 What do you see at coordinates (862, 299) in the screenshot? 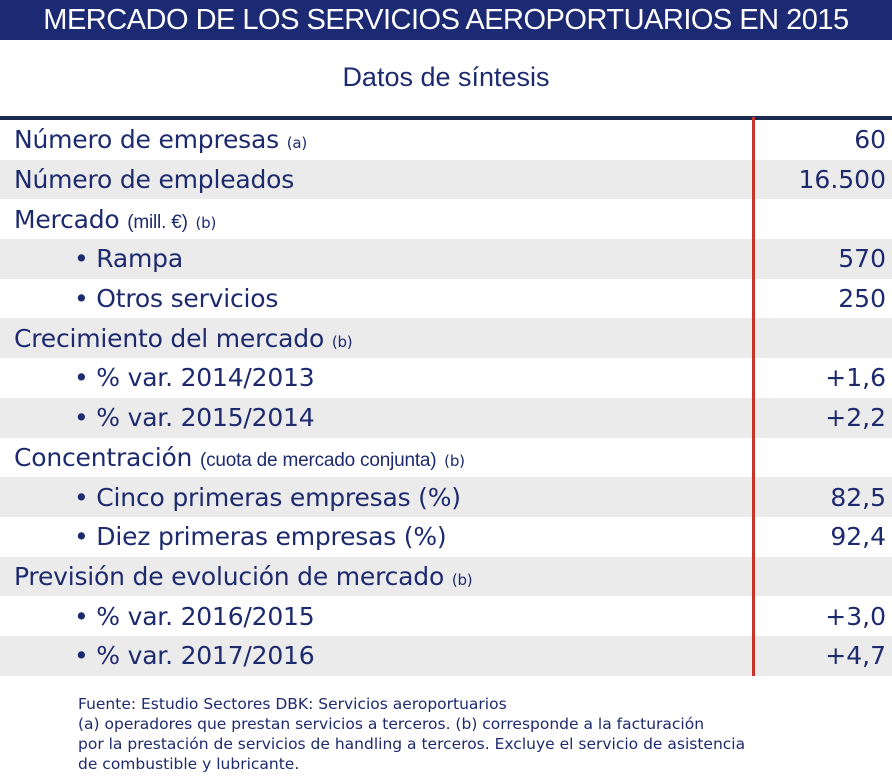
I see `row-value: 250` at bounding box center [862, 299].